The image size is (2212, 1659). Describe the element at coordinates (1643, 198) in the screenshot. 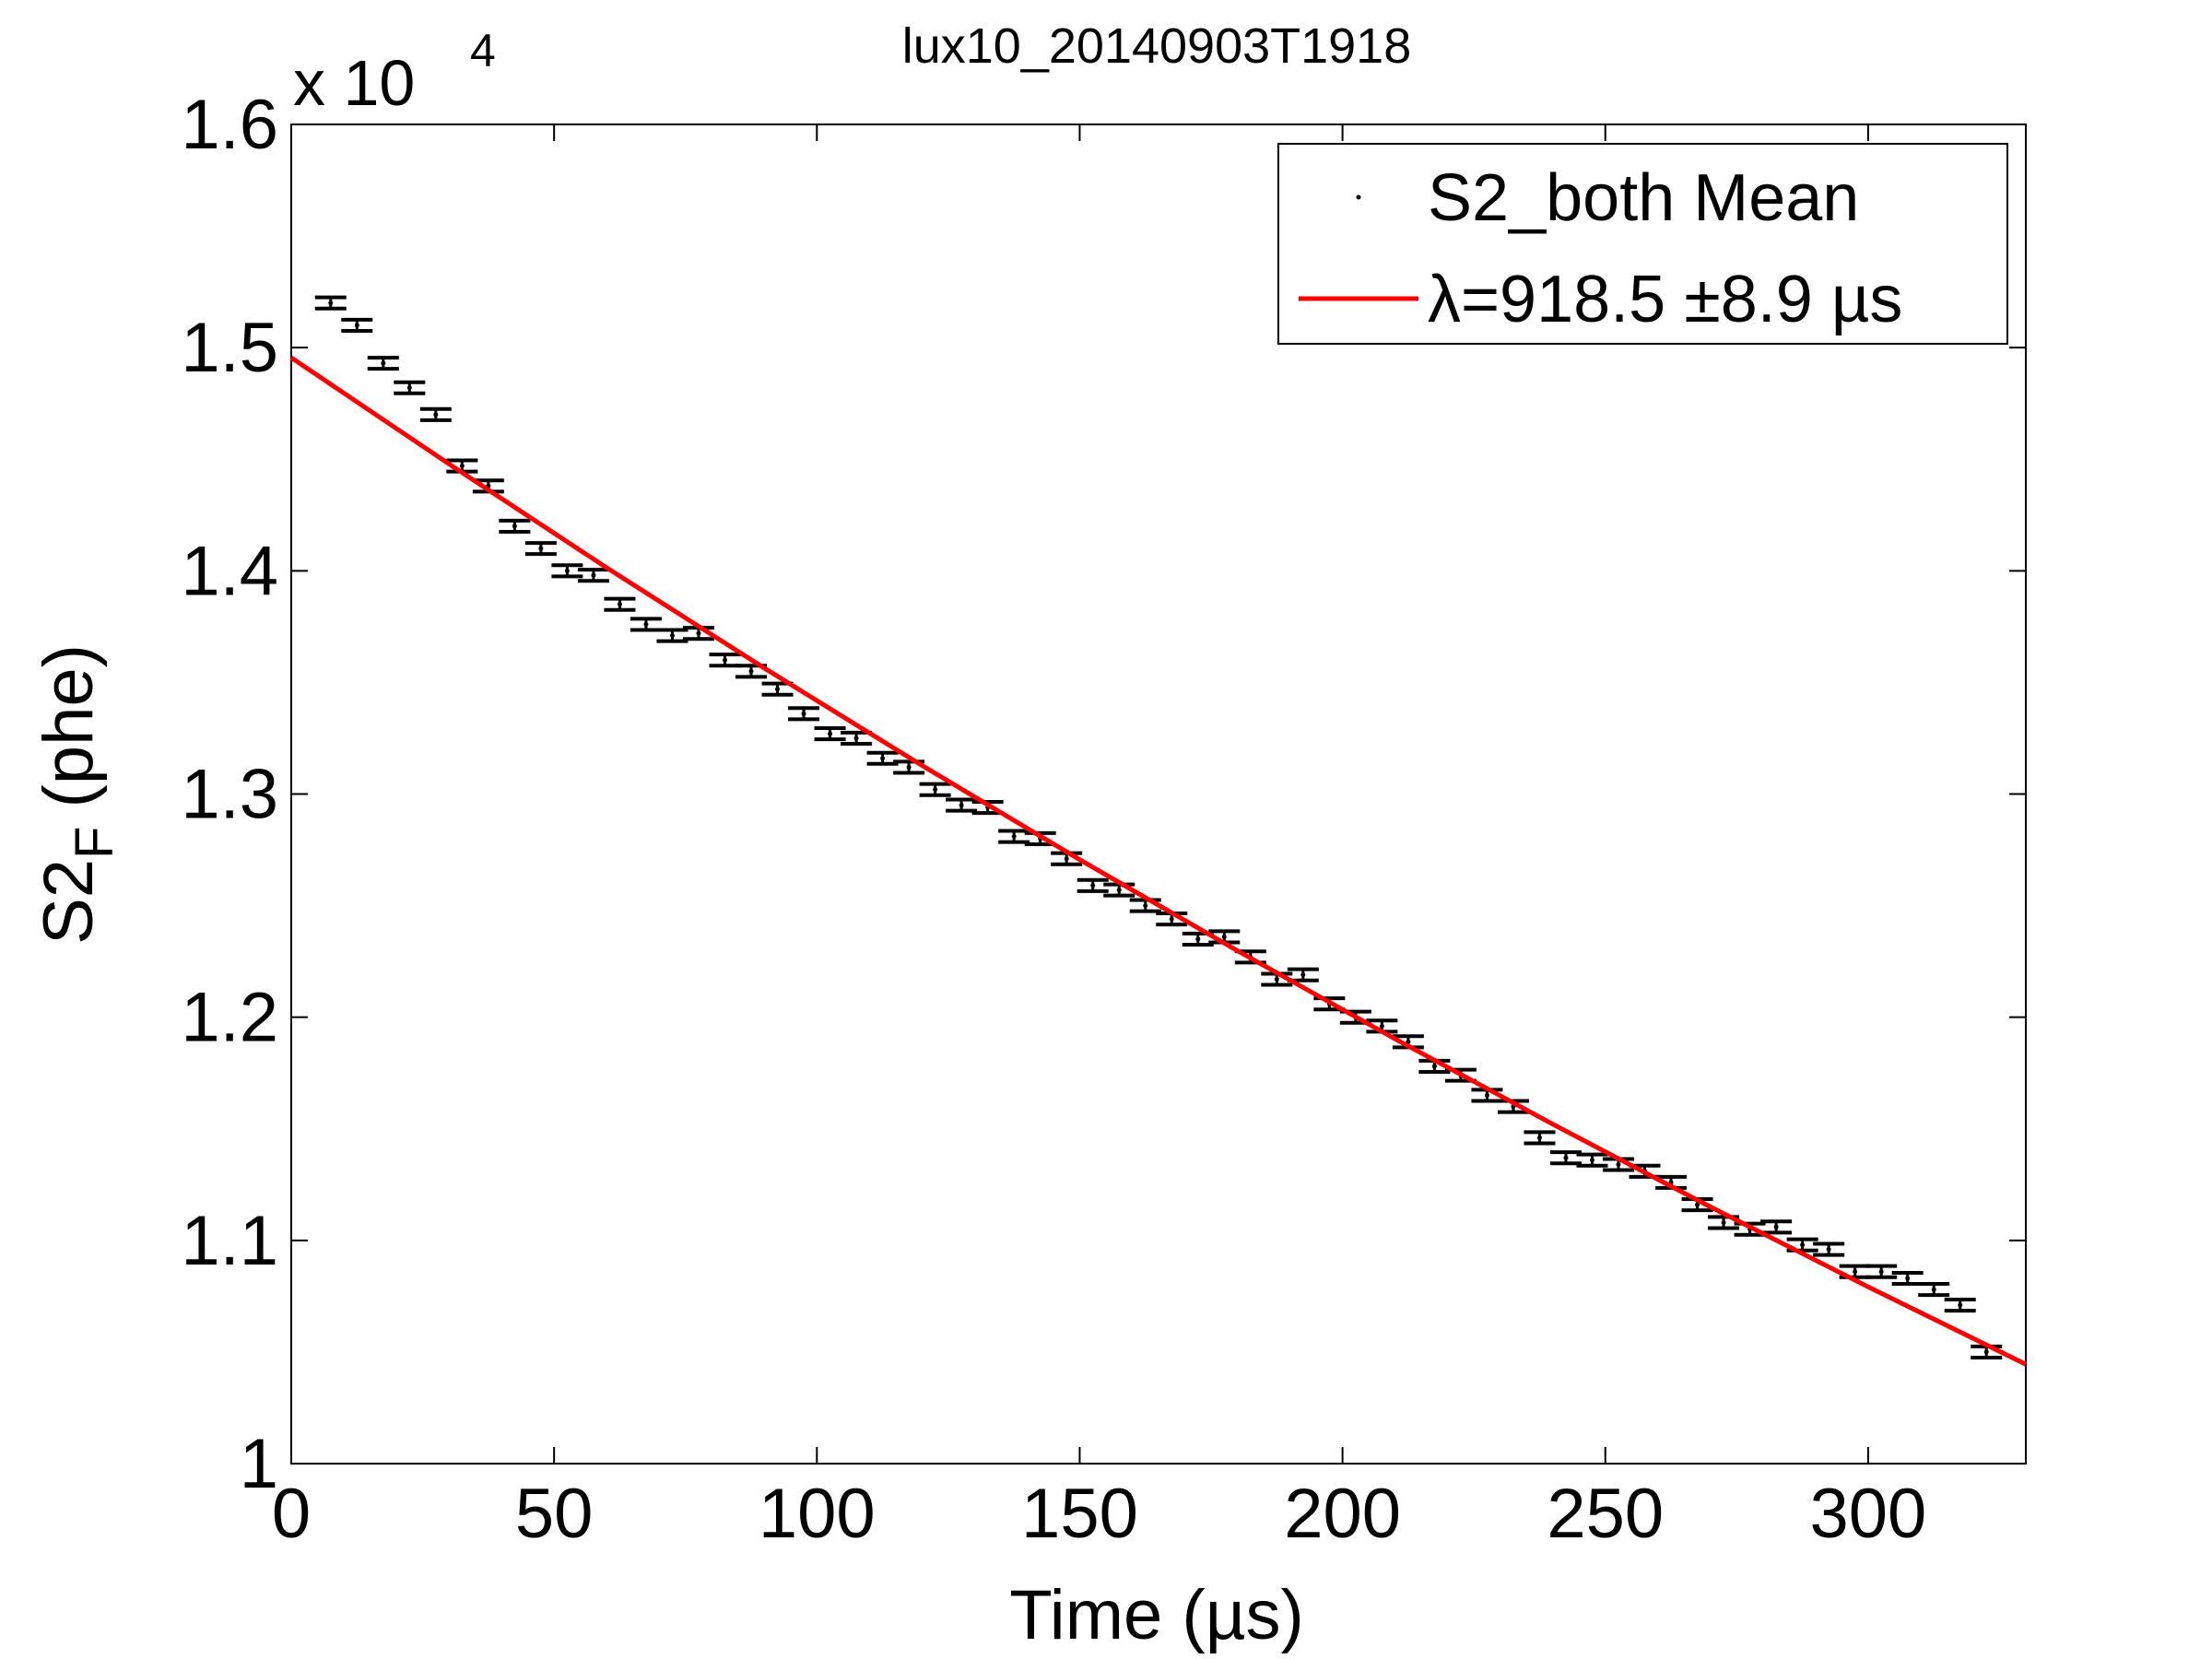

I see `legend-label: S2_both Mean` at that location.